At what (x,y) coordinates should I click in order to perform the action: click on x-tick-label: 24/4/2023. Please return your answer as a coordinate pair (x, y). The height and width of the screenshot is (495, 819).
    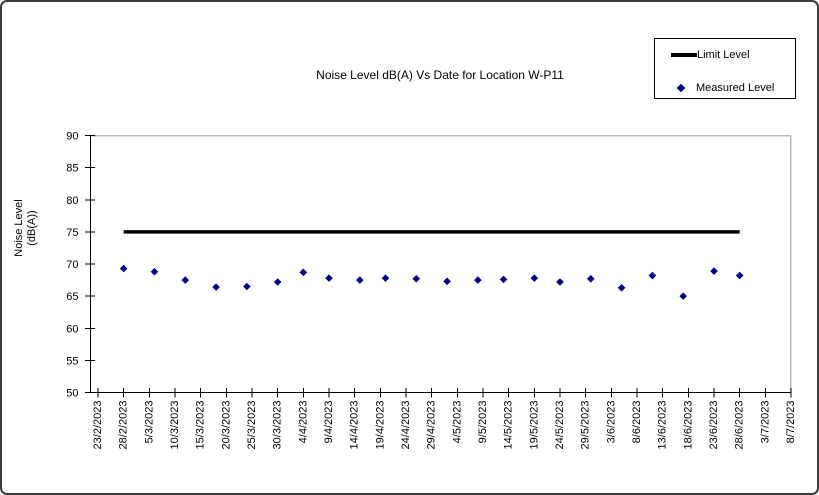
    Looking at the image, I should click on (406, 425).